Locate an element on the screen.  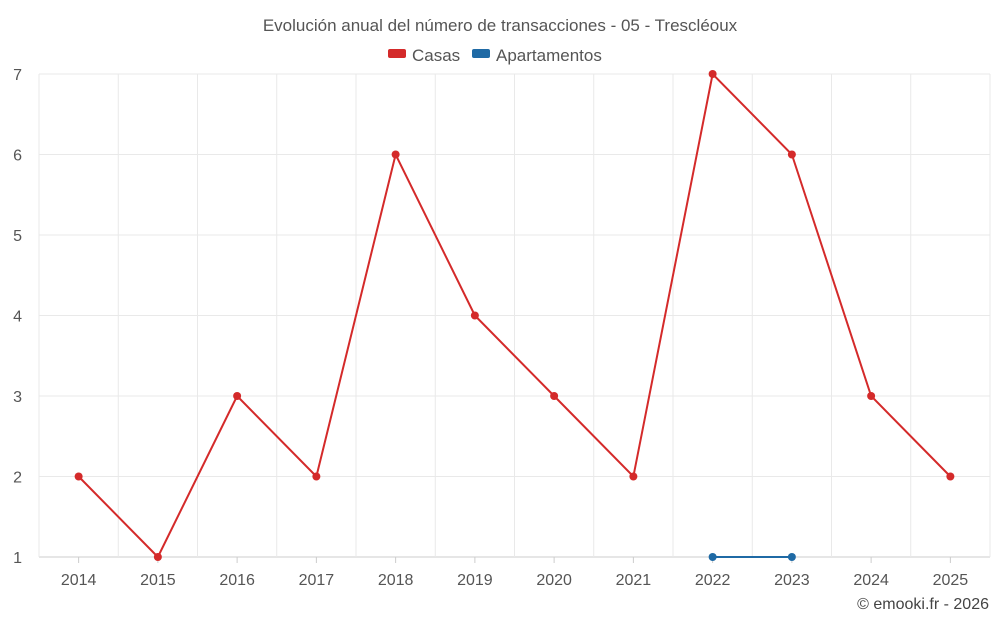
y-tick-label: 2 is located at coordinates (17, 478).